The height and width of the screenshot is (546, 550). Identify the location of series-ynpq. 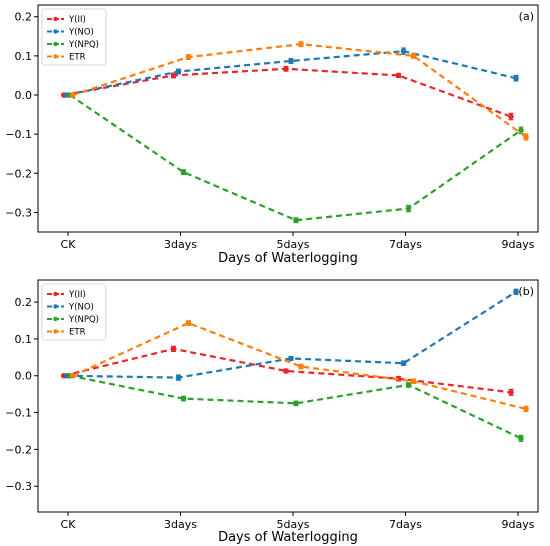
(295, 407).